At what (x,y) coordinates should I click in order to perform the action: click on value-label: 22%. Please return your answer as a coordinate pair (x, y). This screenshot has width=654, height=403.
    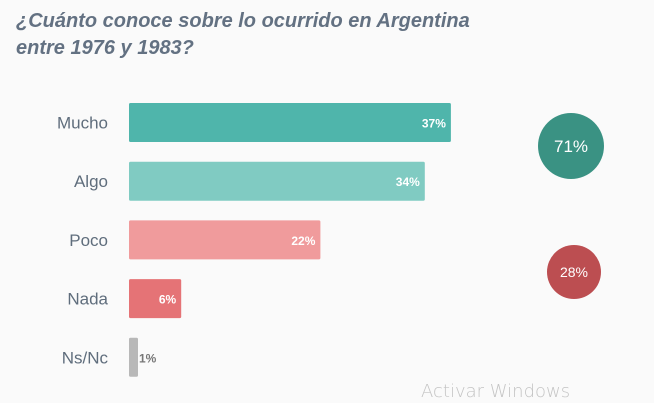
    Looking at the image, I should click on (303, 241).